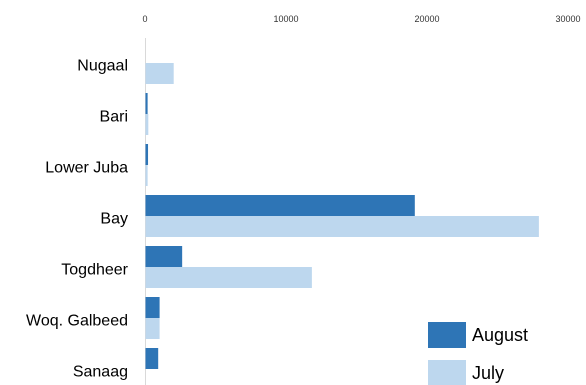  I want to click on x-tick-label: 30000, so click(567, 19).